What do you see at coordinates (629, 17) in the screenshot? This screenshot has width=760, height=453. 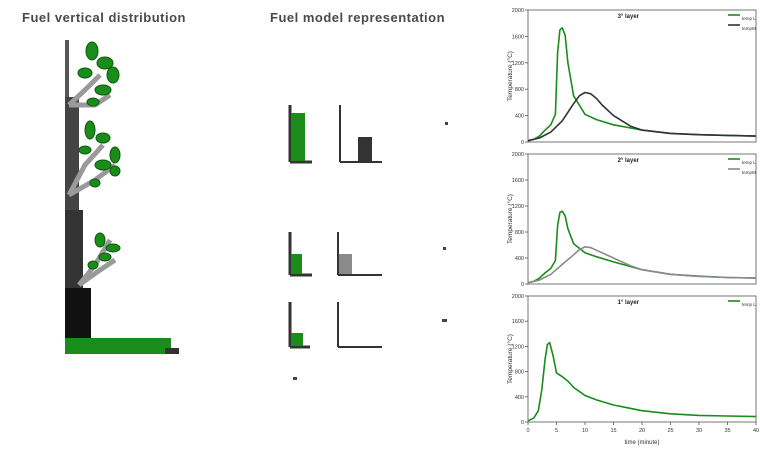 I see `chart-0-title: 3° layer` at bounding box center [629, 17].